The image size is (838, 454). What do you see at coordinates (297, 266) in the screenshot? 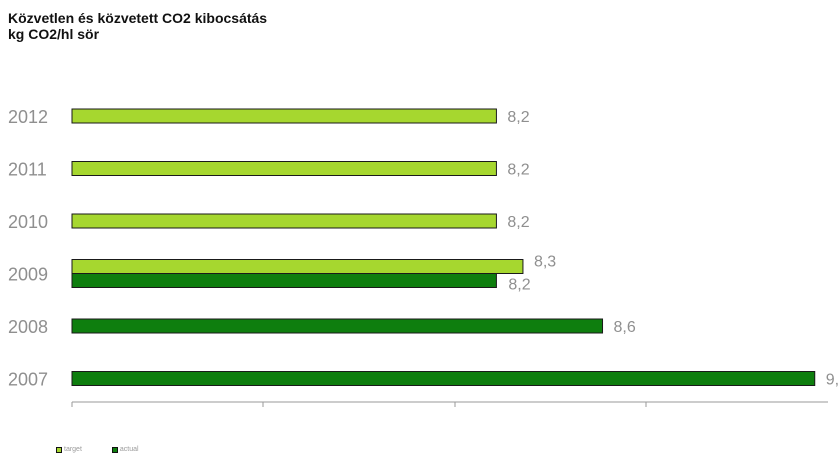
I see `bar-target-2009` at bounding box center [297, 266].